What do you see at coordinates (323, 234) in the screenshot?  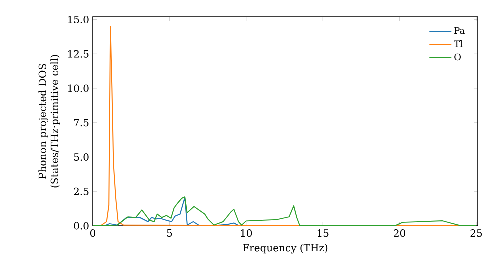 I see `x-tick-label: 15` at bounding box center [323, 234].